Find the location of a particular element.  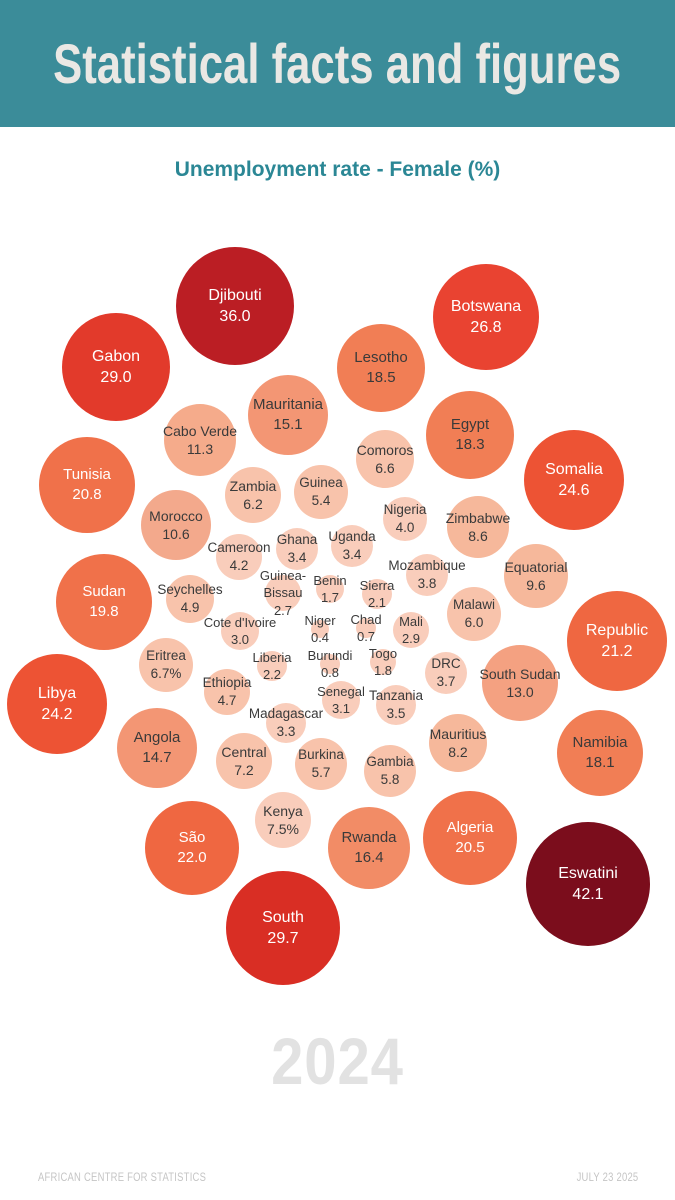

bubble-burkina: Burkina 5.7 is located at coordinates (321, 764).